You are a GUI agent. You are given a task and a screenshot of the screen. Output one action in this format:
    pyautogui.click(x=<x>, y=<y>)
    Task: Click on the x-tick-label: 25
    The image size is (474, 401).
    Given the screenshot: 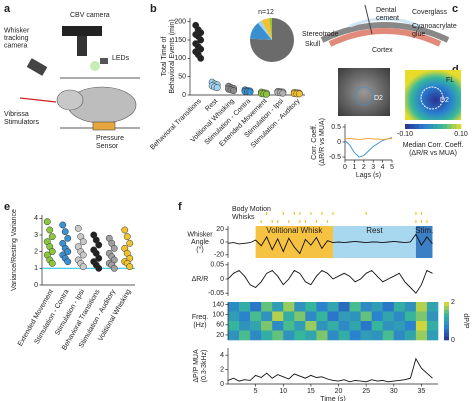 What is the action you would take?
    pyautogui.click(x=366, y=391)
    